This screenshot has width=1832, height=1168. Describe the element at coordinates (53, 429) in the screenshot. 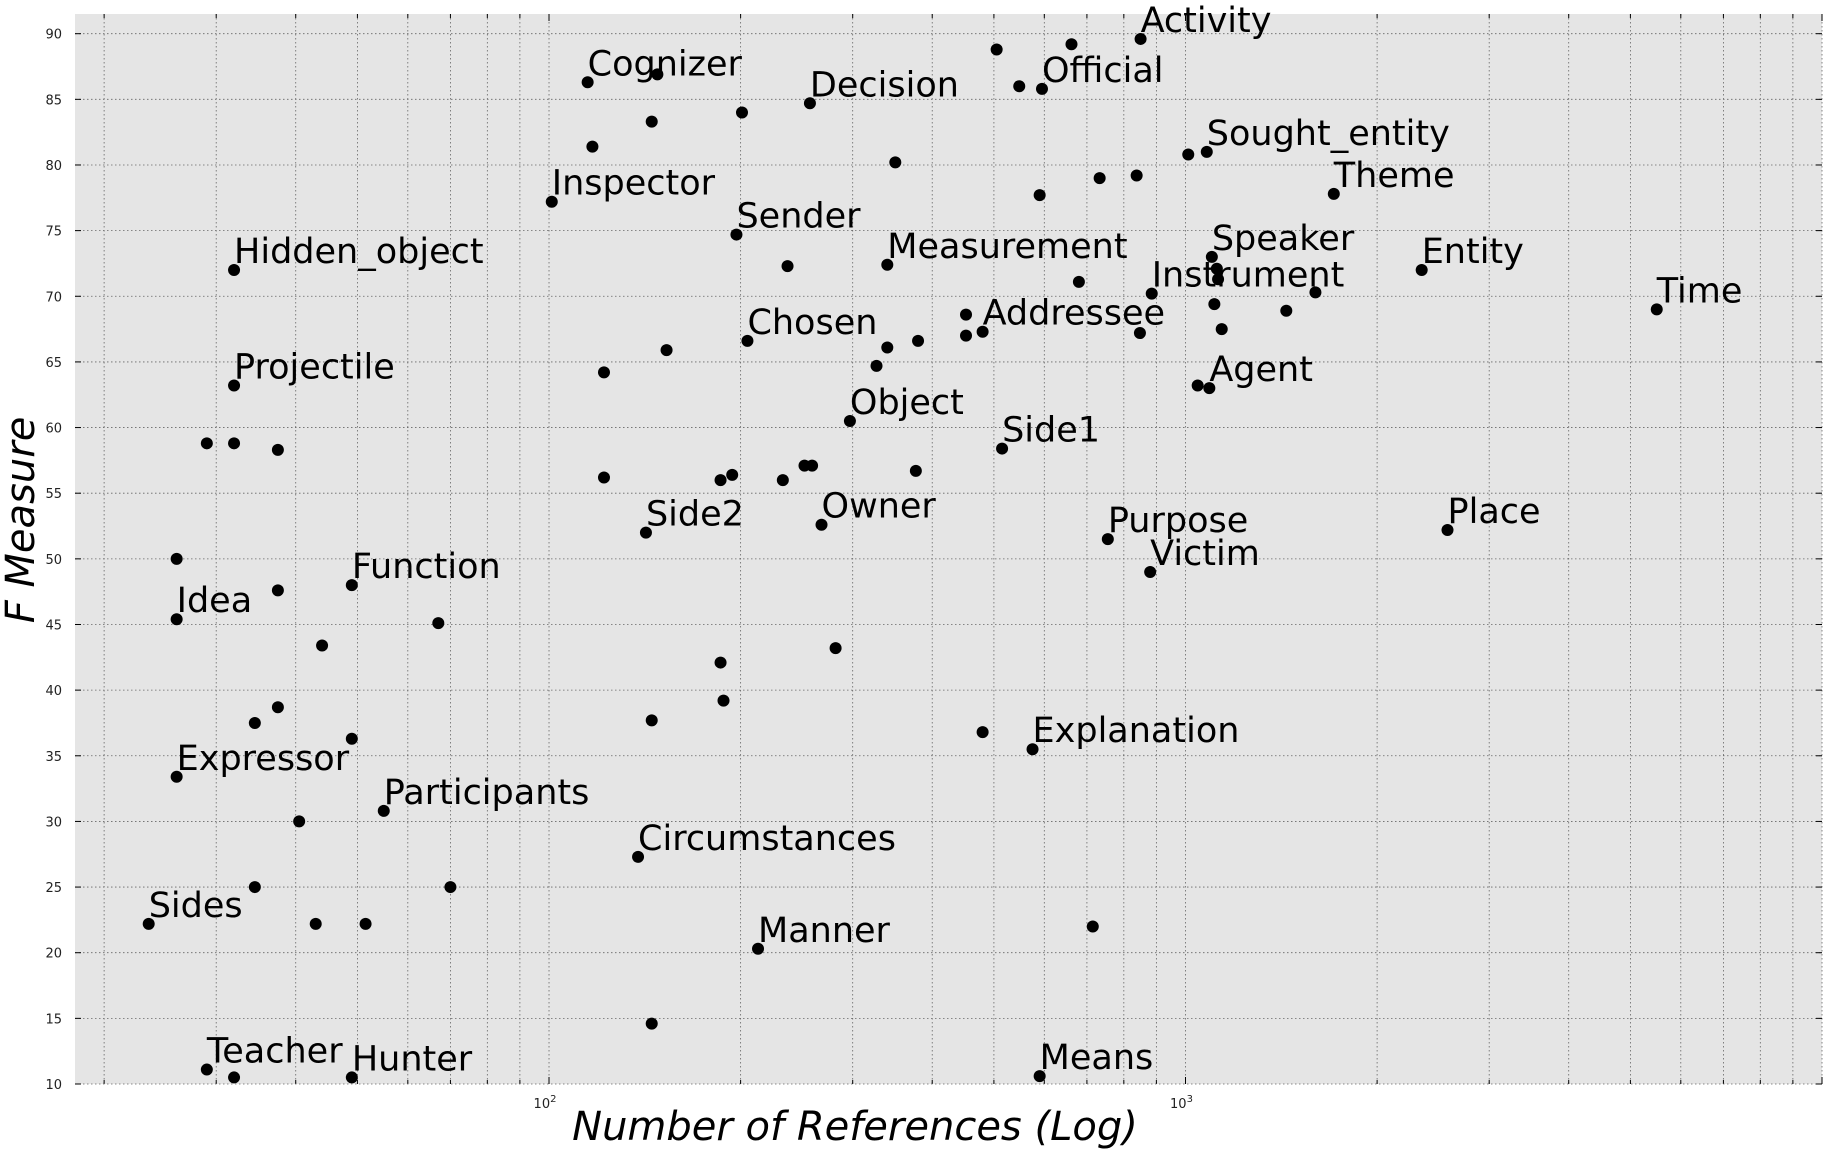

I see `y-tick-label: 60` at that location.